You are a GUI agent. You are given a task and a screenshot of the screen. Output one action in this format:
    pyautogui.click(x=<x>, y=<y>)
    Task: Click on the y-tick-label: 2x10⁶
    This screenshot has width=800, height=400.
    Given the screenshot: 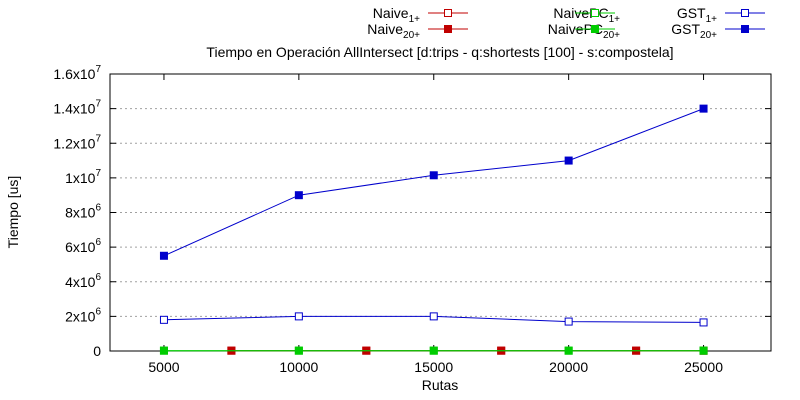 What is the action you would take?
    pyautogui.click(x=83, y=315)
    